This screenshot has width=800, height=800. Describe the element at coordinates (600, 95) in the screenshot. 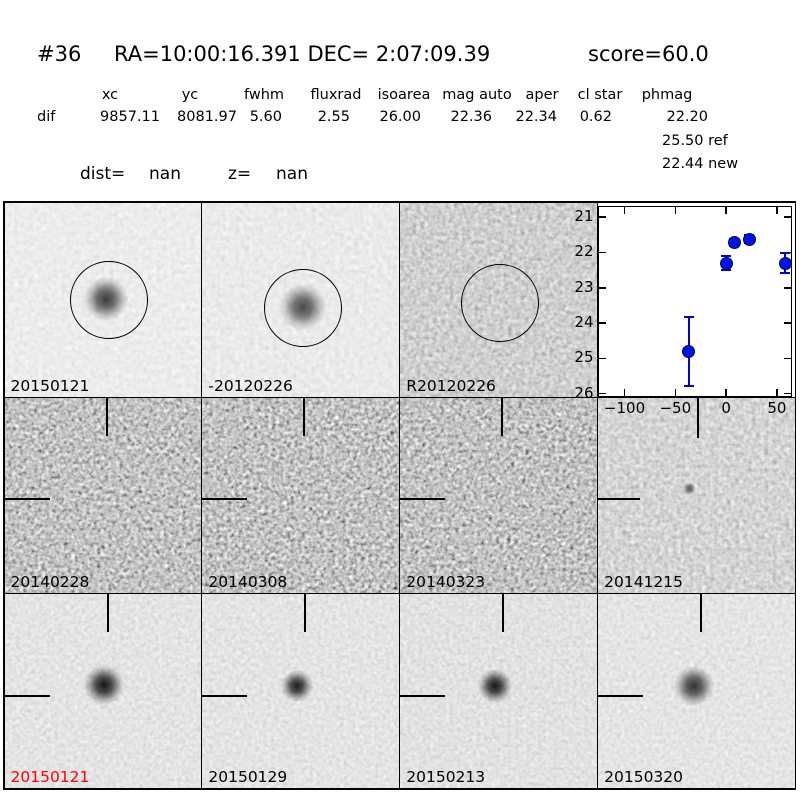

I see `param-header: cl star` at that location.